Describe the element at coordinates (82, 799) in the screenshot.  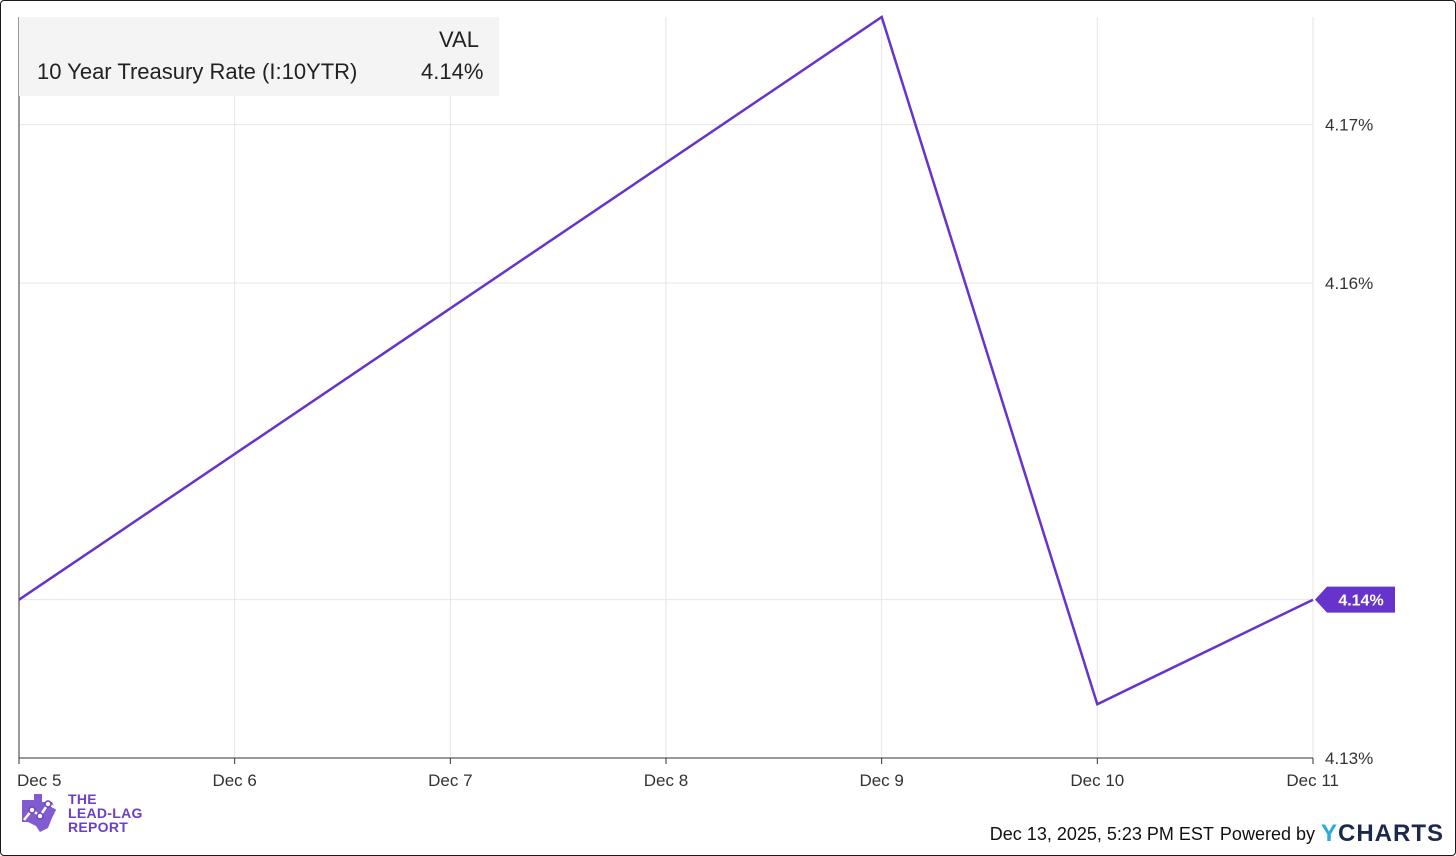
I see `logo-line-1: THE` at that location.